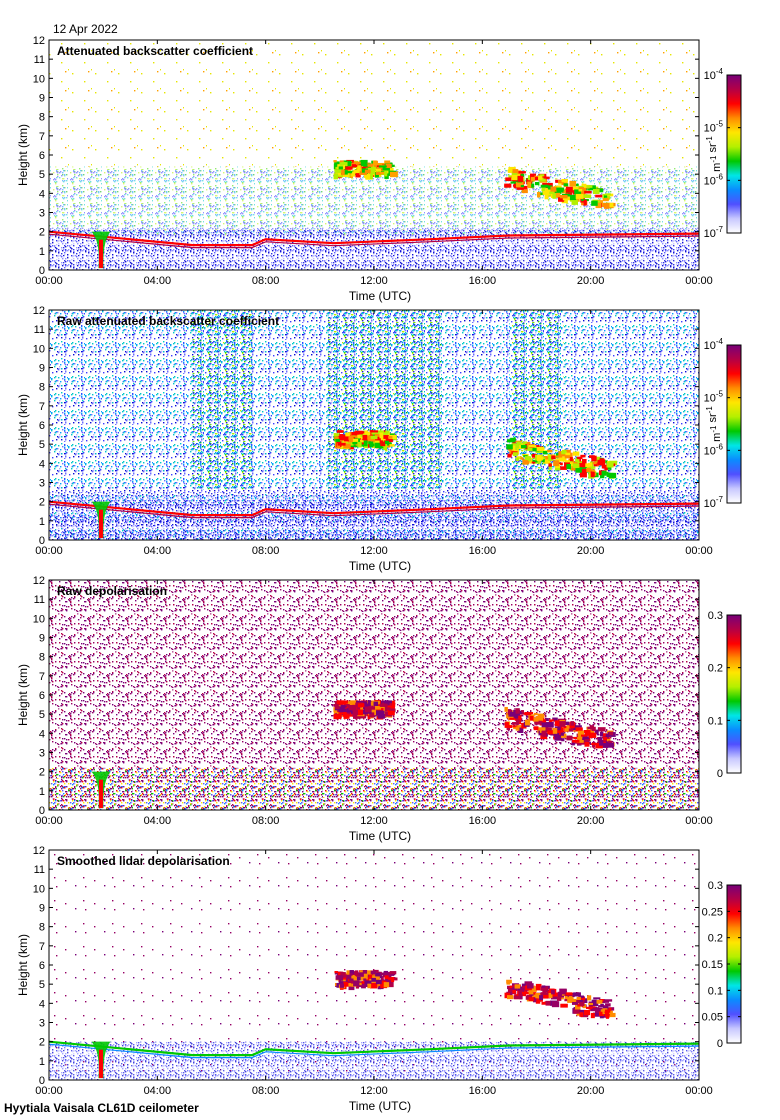  I want to click on panel-title: Raw attenuated backscatter coefficient, so click(168, 321).